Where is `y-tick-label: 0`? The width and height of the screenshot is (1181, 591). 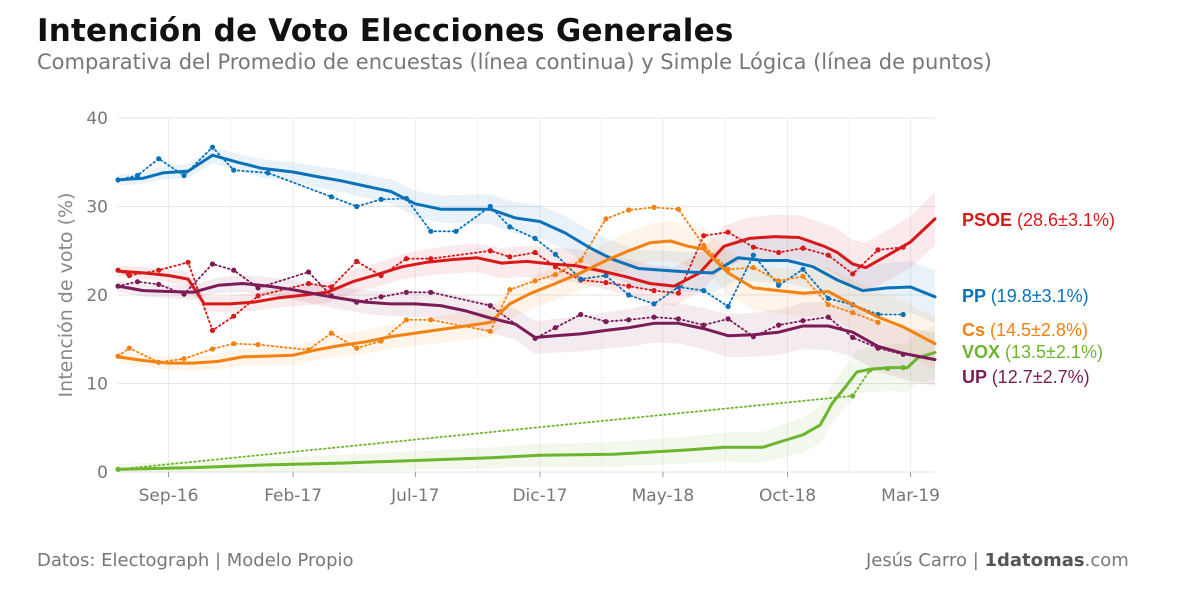 y-tick-label: 0 is located at coordinates (102, 473).